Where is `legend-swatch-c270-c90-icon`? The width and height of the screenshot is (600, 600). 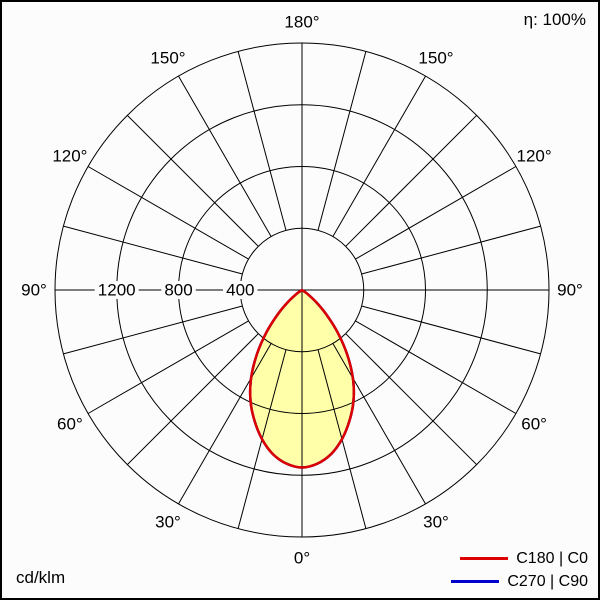 legend-swatch-c270-c90-icon is located at coordinates (475, 581).